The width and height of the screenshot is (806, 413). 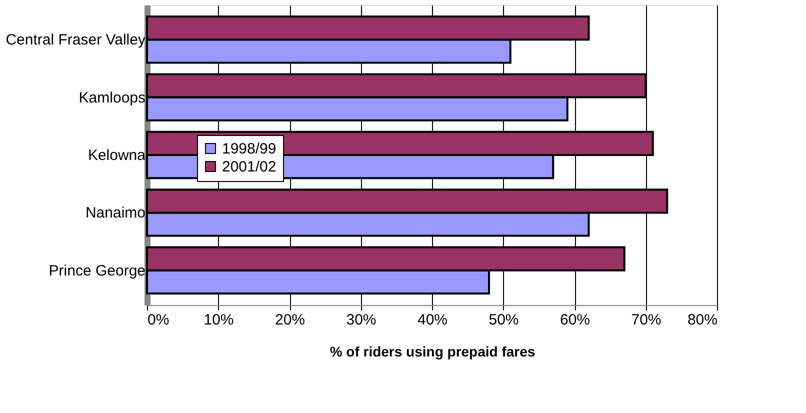 What do you see at coordinates (76, 40) in the screenshot?
I see `y-tick-label: Central Fraser Valley` at bounding box center [76, 40].